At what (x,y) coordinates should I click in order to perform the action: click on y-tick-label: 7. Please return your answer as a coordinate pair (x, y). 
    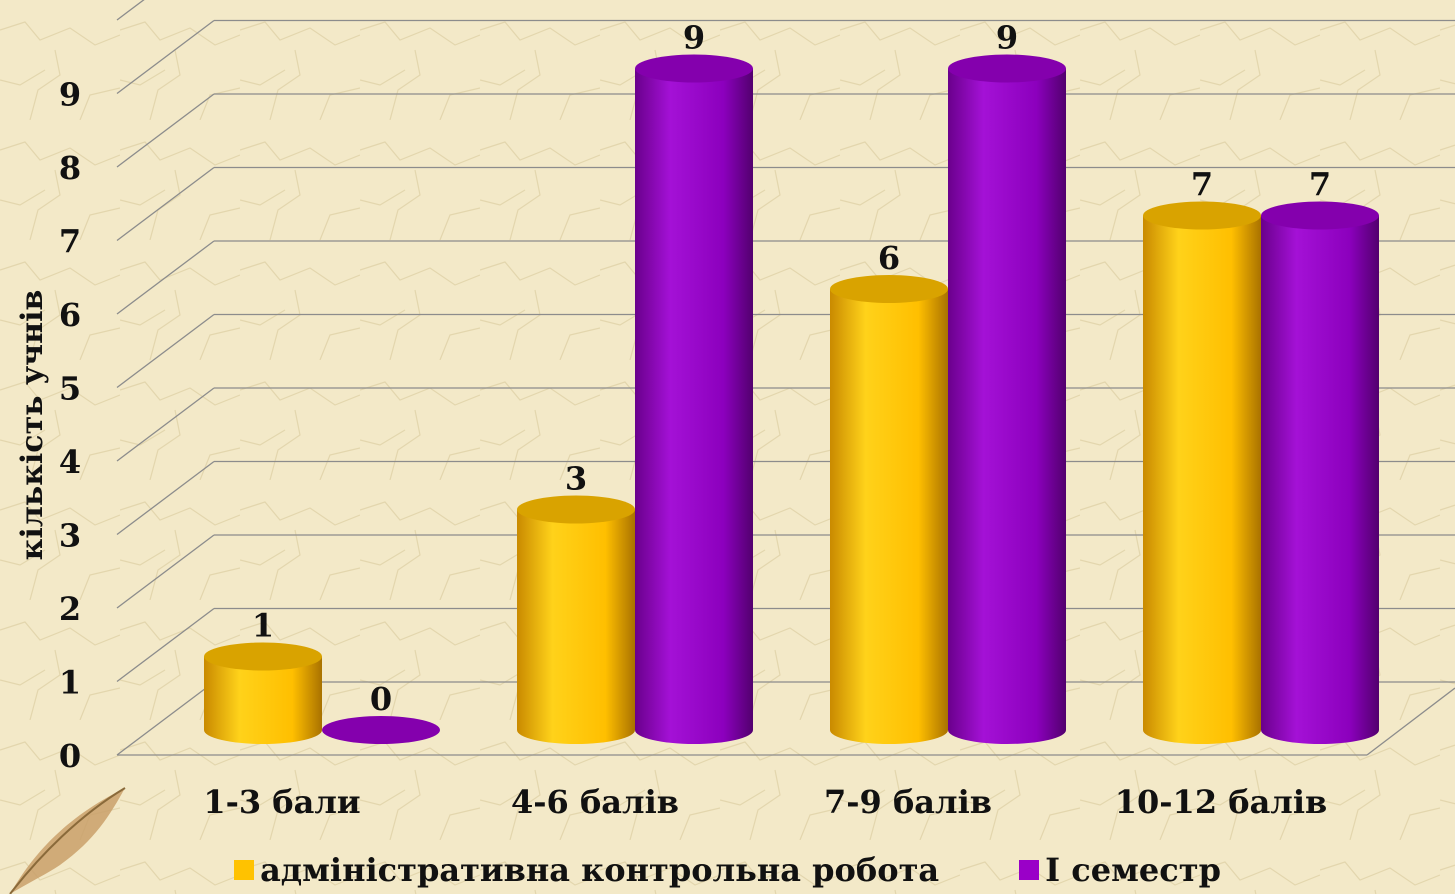
    Looking at the image, I should click on (70, 242).